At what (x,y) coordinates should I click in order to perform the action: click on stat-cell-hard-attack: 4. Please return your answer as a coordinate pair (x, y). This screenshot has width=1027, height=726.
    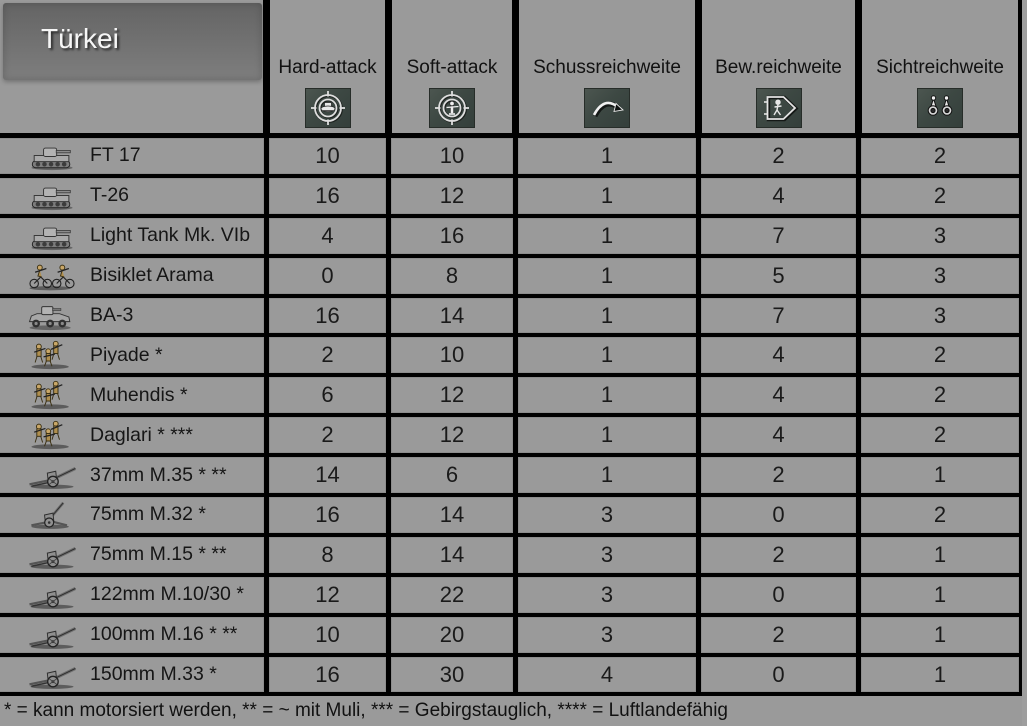
    Looking at the image, I should click on (327, 235).